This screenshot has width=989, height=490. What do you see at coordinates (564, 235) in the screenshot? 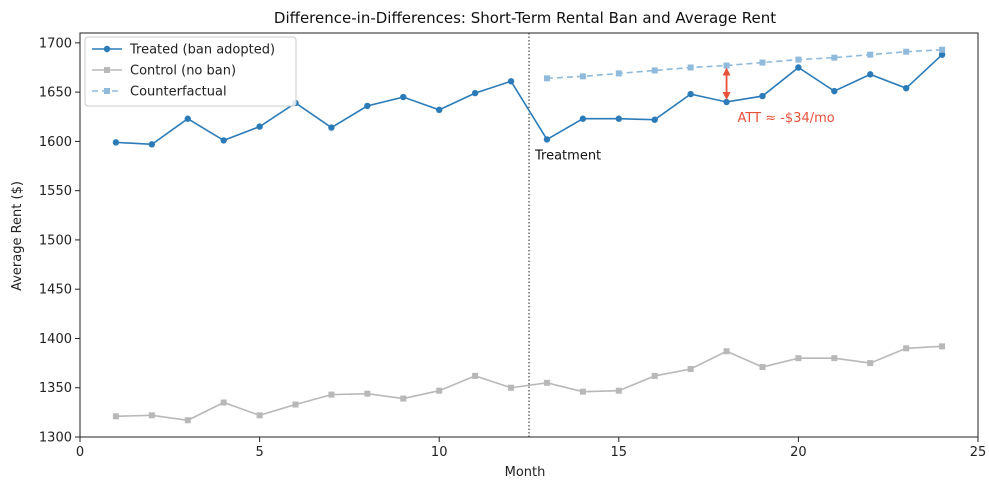
I see `treatment-line-group: Treatment` at bounding box center [564, 235].